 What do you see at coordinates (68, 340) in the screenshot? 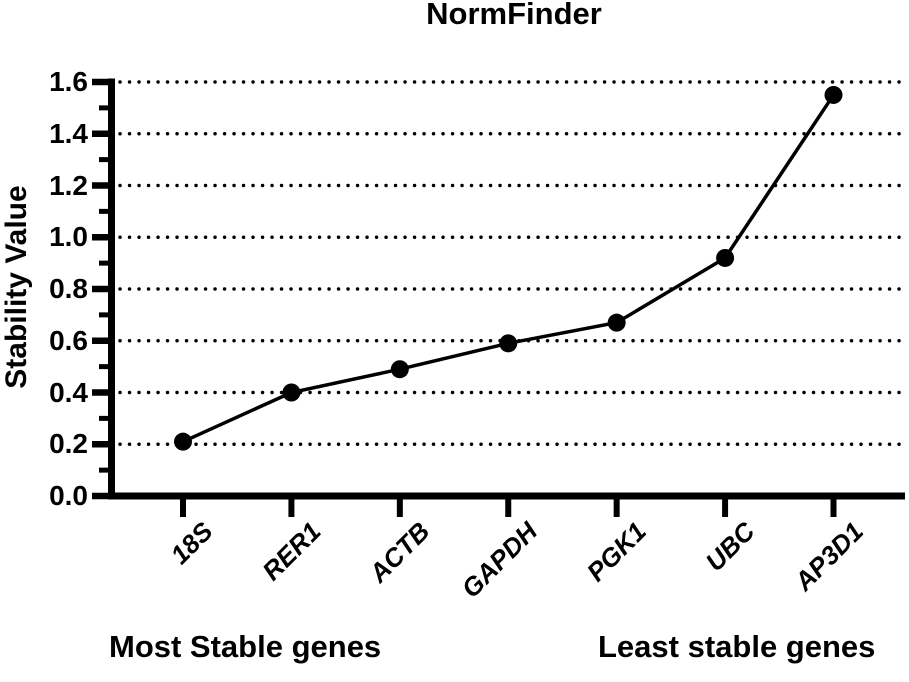
I see `y-tick-label: 0.6` at bounding box center [68, 340].